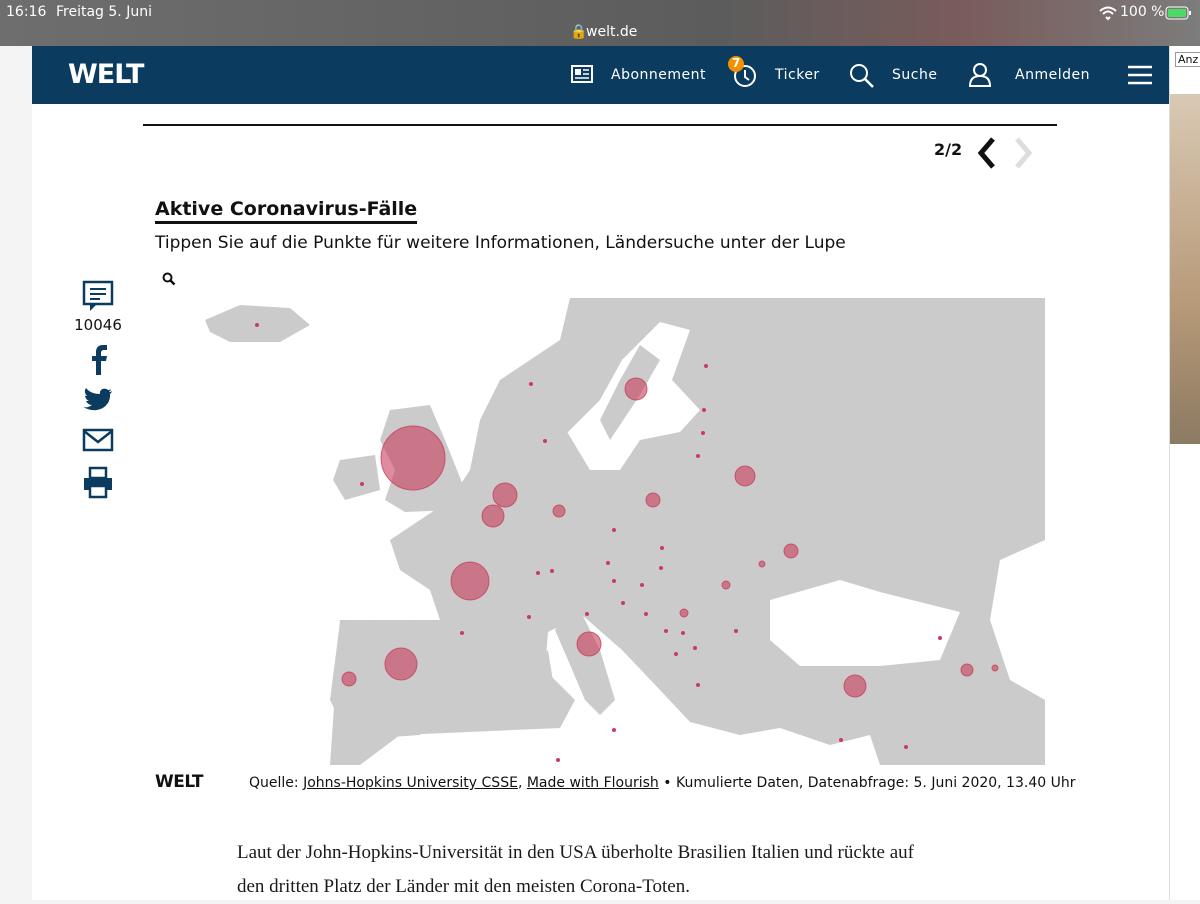  What do you see at coordinates (98, 400) in the screenshot?
I see `twitter-icon` at bounding box center [98, 400].